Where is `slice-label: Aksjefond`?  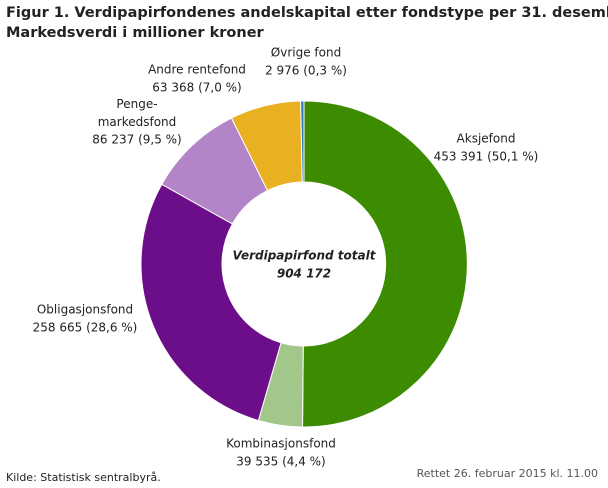 slice-label: Aksjefond is located at coordinates (486, 139).